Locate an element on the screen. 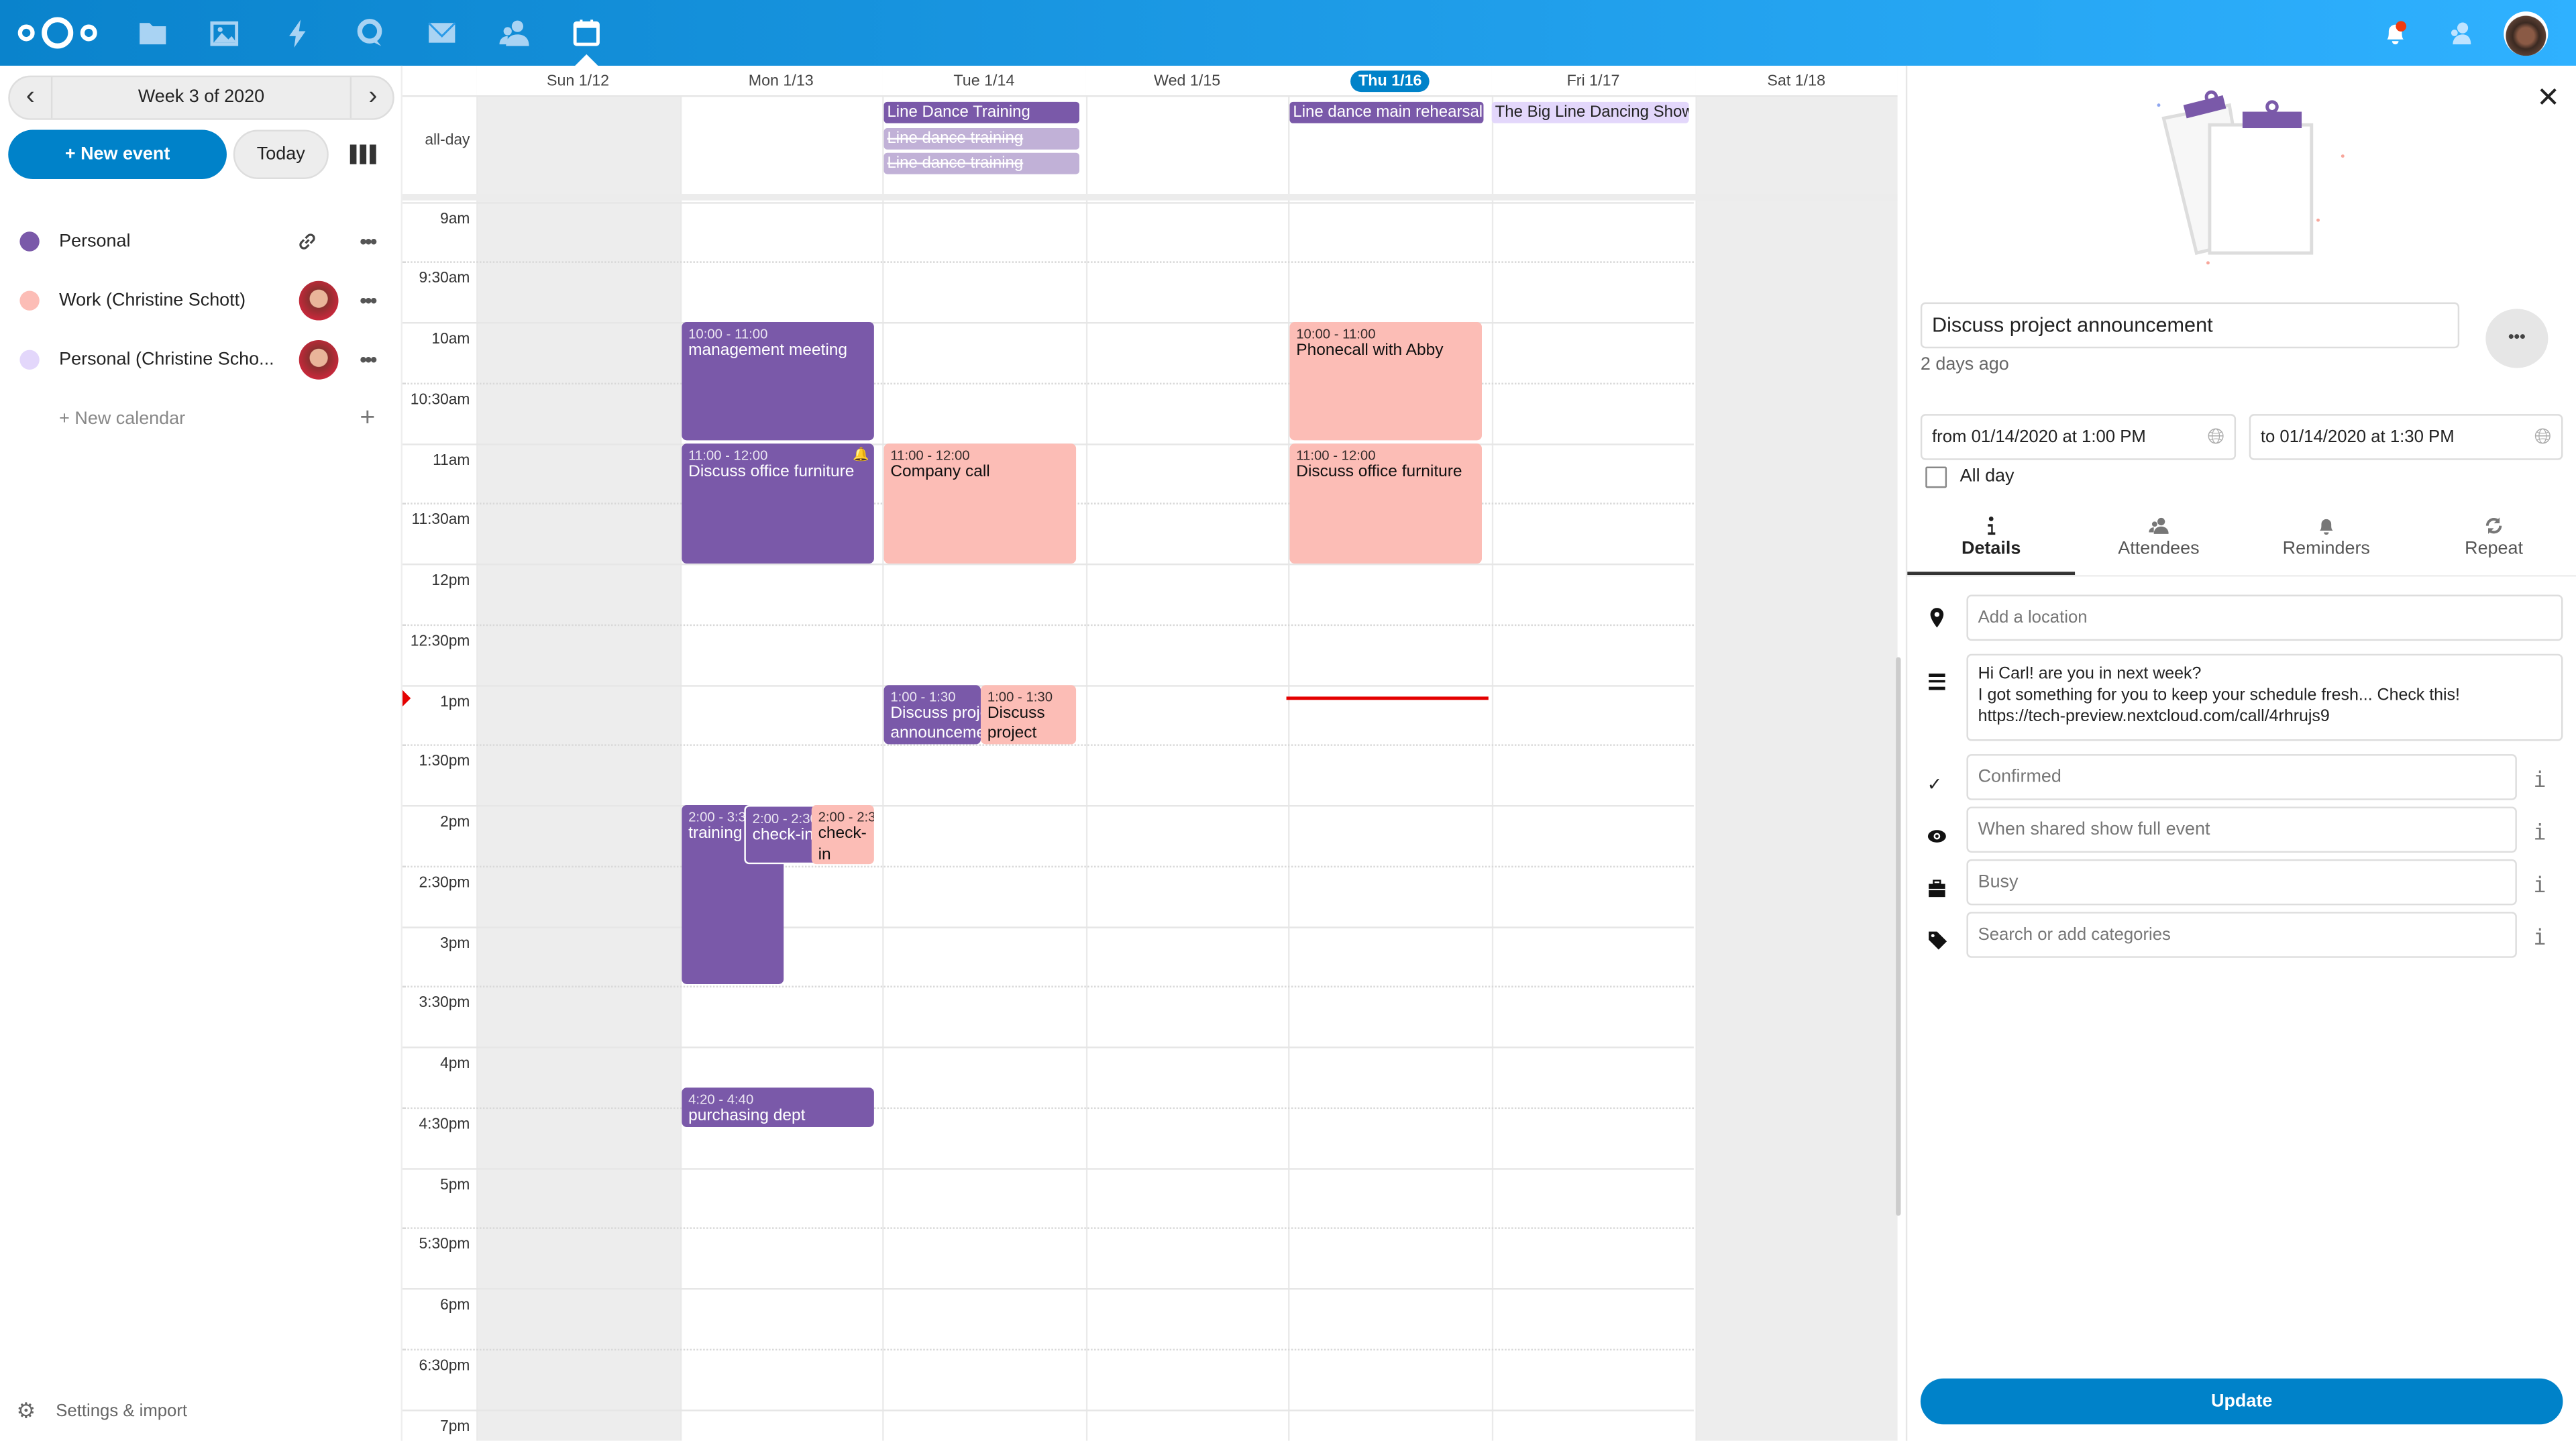 This screenshot has width=2576, height=1441. event-time: 11:00 - 12:00 is located at coordinates (1336, 454).